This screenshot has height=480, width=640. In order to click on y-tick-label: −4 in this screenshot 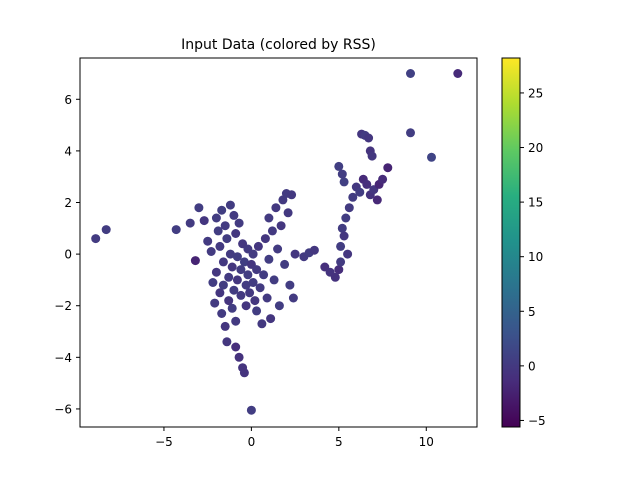, I will do `click(63, 358)`.